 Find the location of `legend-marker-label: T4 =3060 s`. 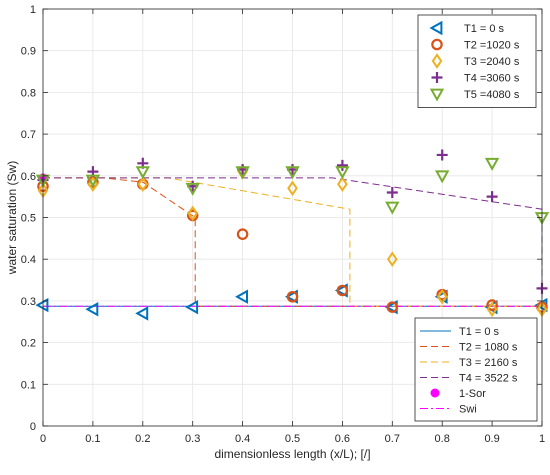

legend-marker-label: T4 =3060 s is located at coordinates (492, 79).